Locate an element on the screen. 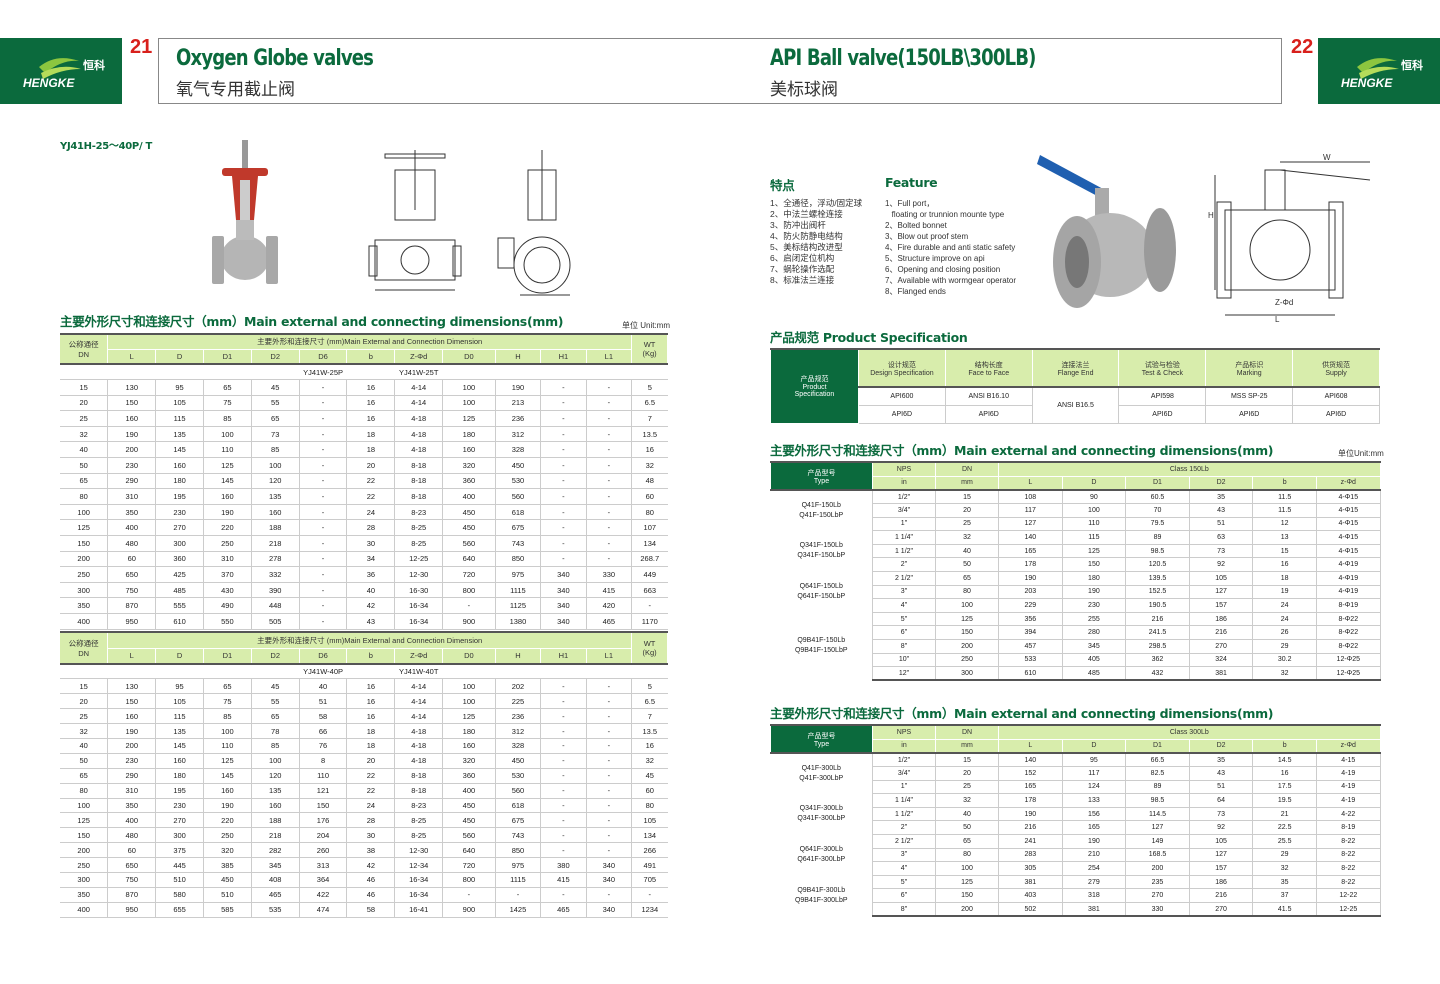 This screenshot has width=1440, height=984. table-row: 125 400 270 220 188 176 28 8-25 450 675- -105 is located at coordinates (364, 820).